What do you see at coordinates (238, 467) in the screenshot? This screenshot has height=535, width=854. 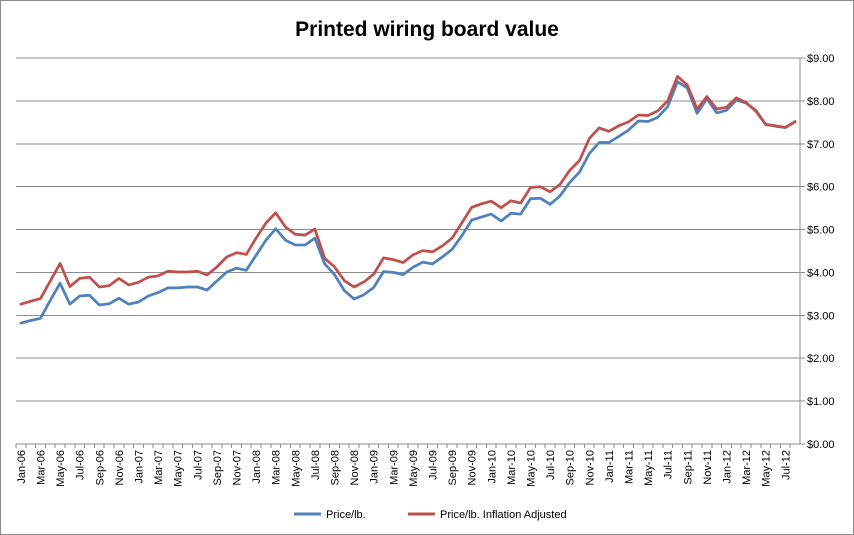 I see `x-tick-label: Nov-07` at bounding box center [238, 467].